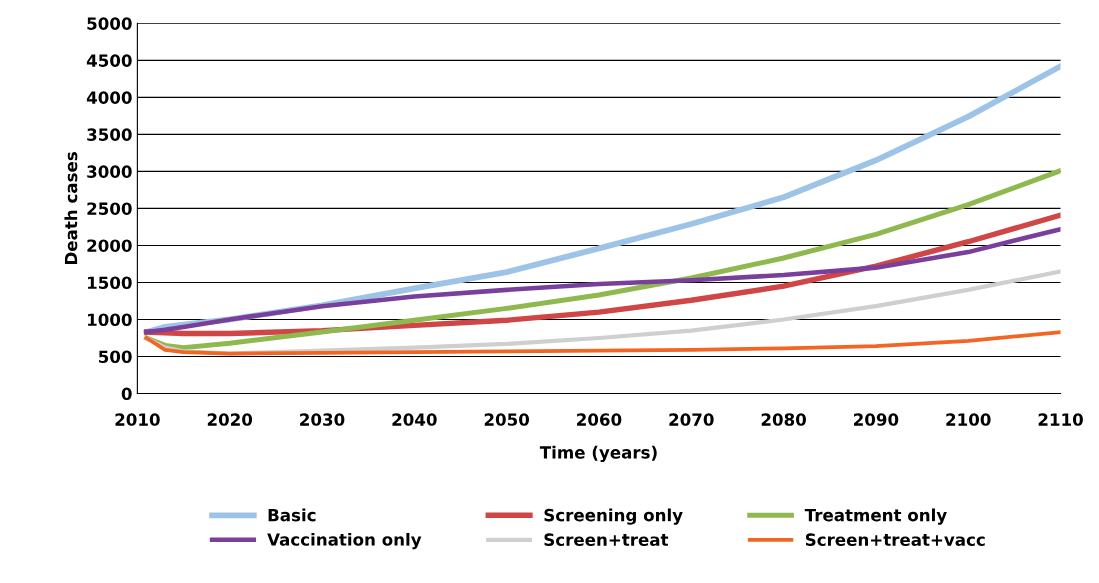 This screenshot has height=583, width=1099. What do you see at coordinates (115, 357) in the screenshot?
I see `y-tick-label: 500` at bounding box center [115, 357].